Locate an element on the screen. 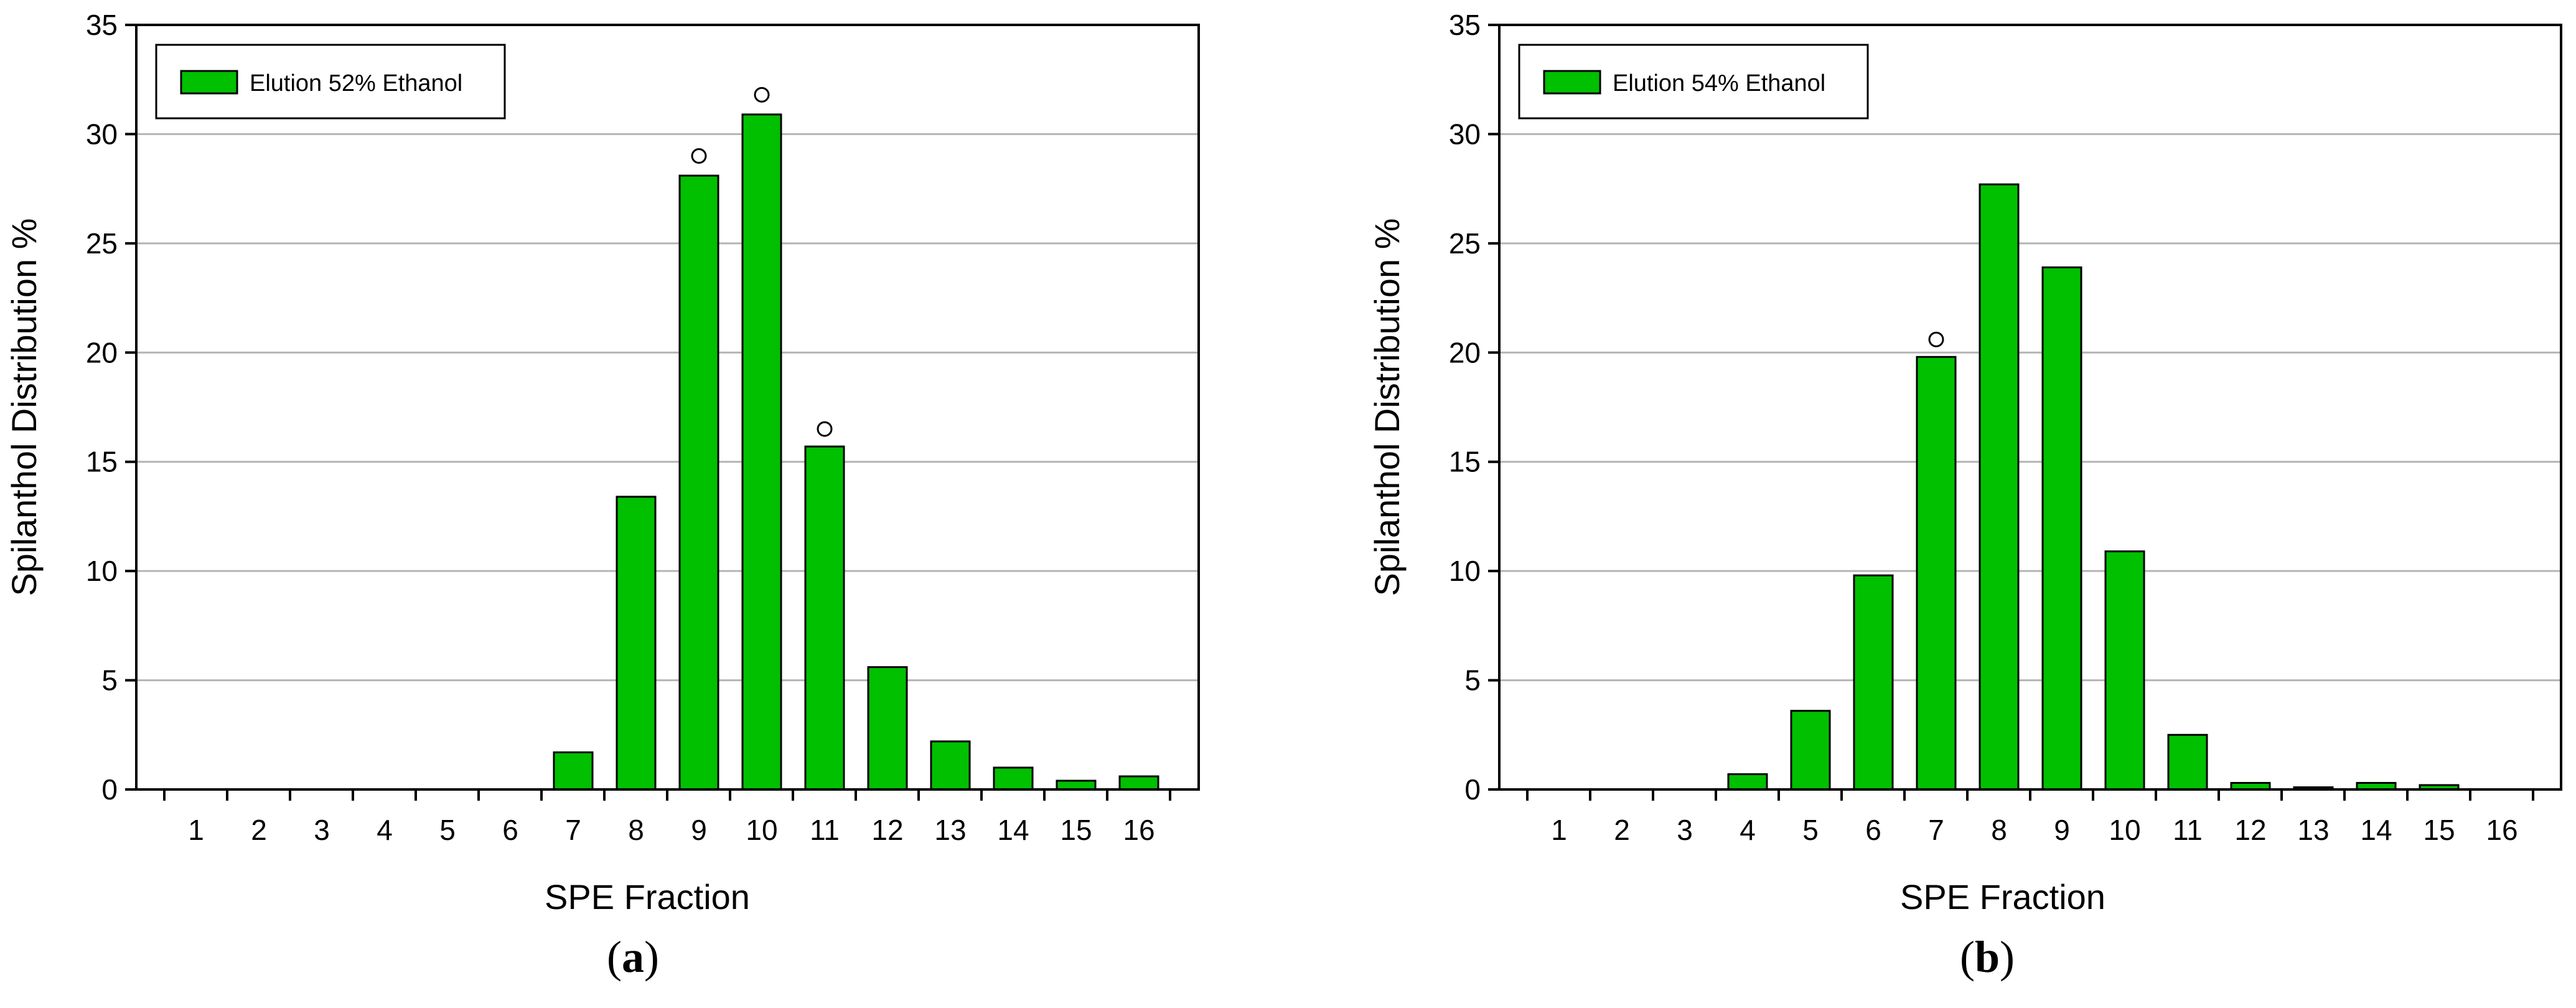 This screenshot has height=1008, width=2576. caption-b: (b) is located at coordinates (1987, 957).